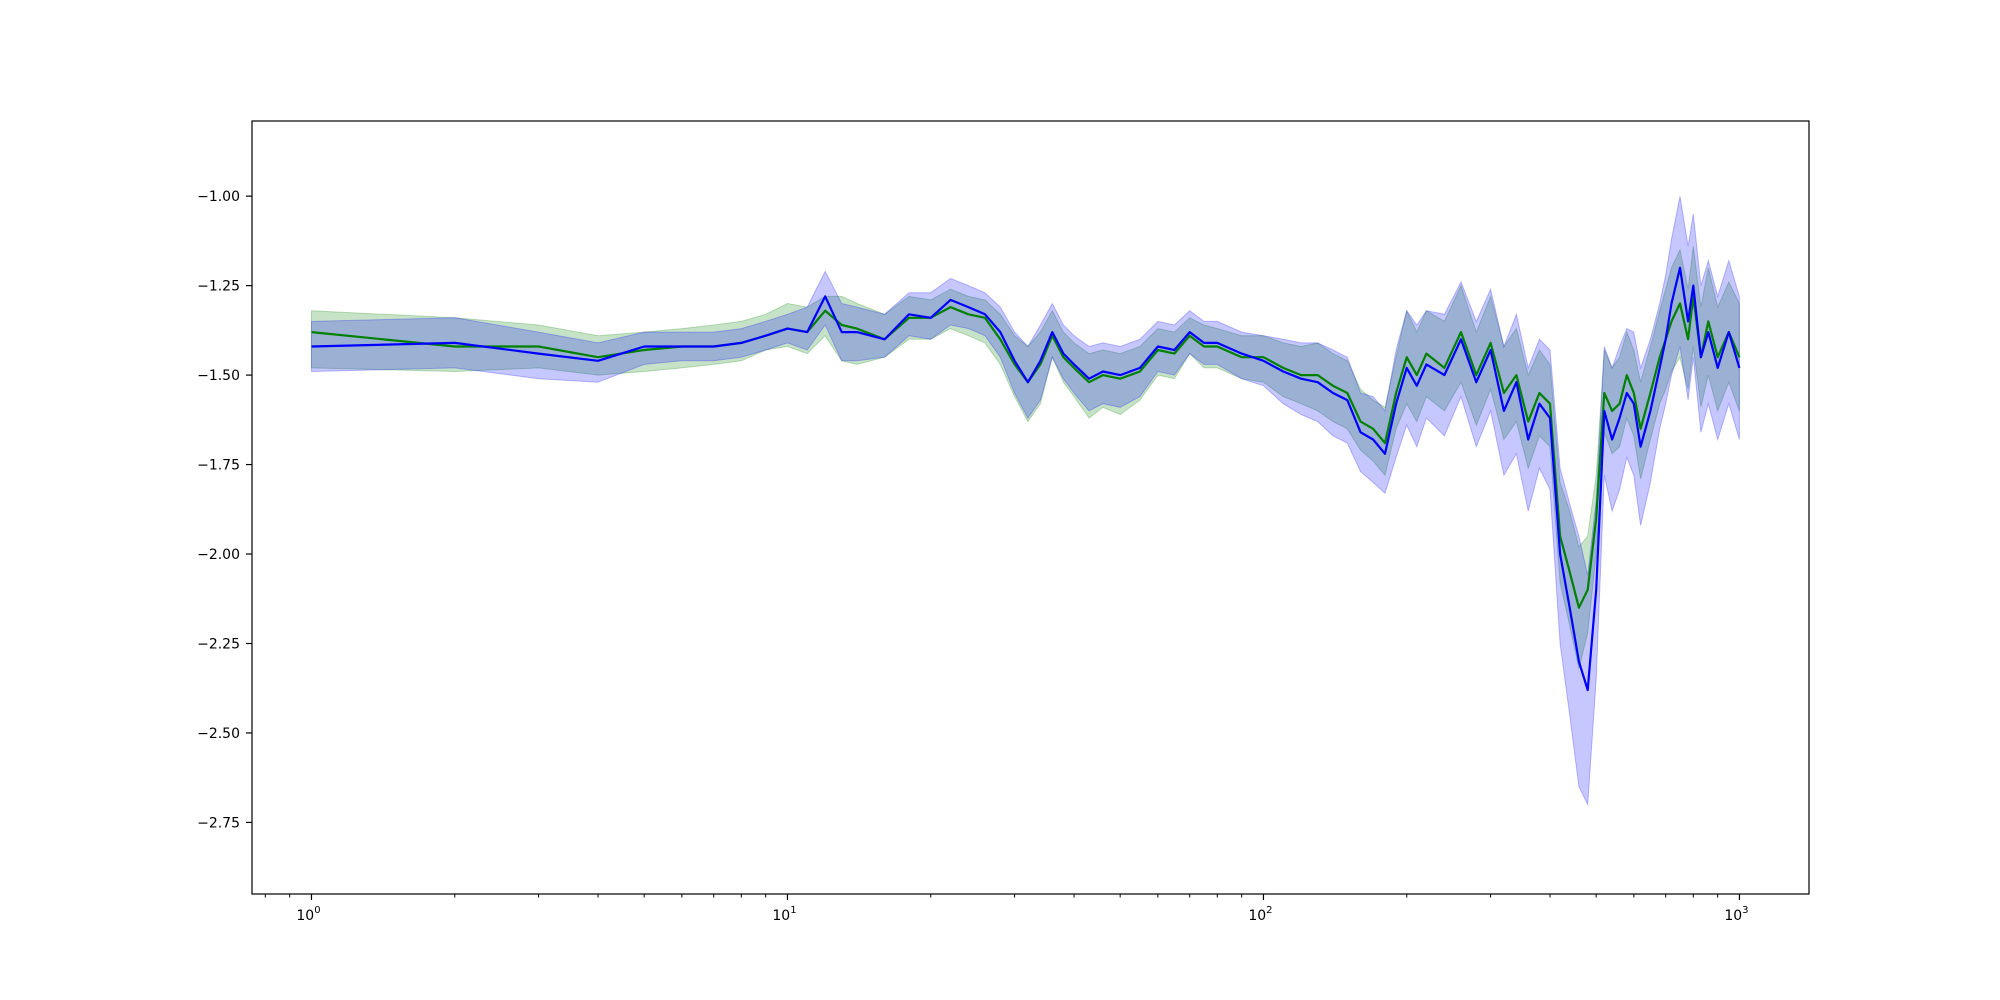 This screenshot has height=1000, width=2000. What do you see at coordinates (218, 466) in the screenshot?
I see `y-tick-label: −1.75` at bounding box center [218, 466].